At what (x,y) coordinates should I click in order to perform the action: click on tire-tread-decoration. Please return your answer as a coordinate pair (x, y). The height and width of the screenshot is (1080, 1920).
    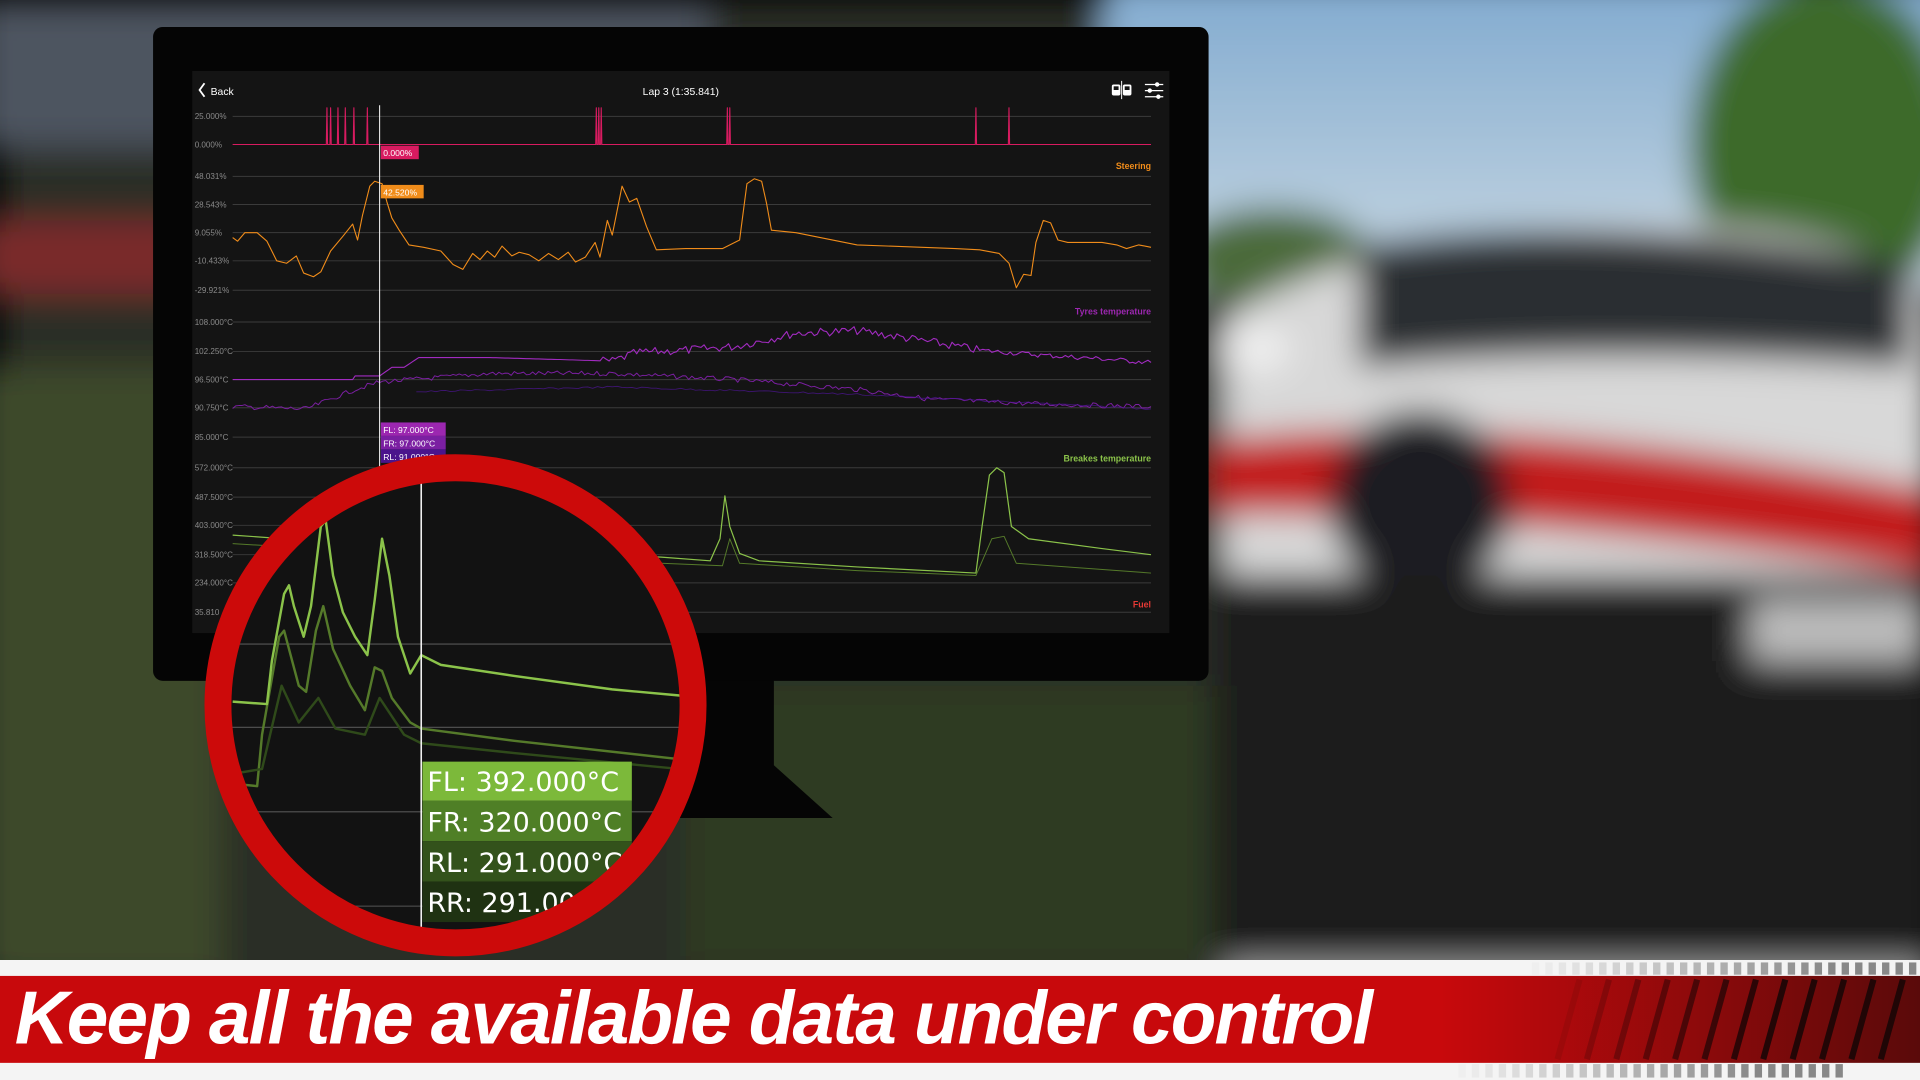
    Looking at the image, I should click on (1687, 1020).